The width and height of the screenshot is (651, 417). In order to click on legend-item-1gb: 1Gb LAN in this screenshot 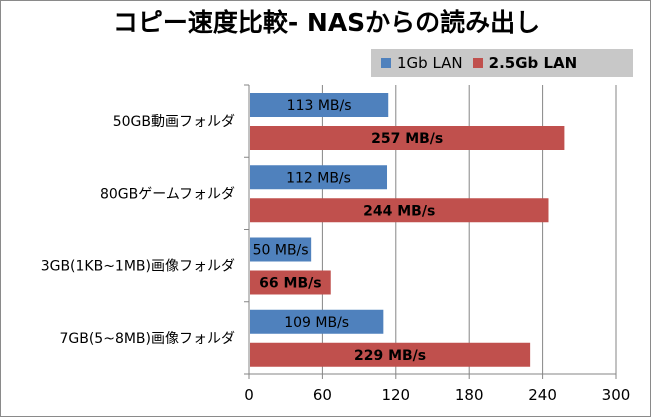, I will do `click(422, 63)`.